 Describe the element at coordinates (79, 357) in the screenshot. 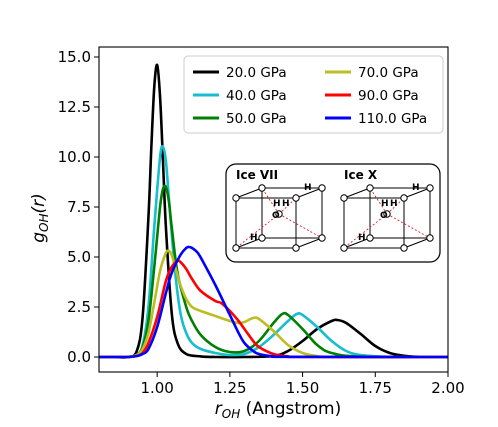

I see `y-tick-label: 0.0` at that location.